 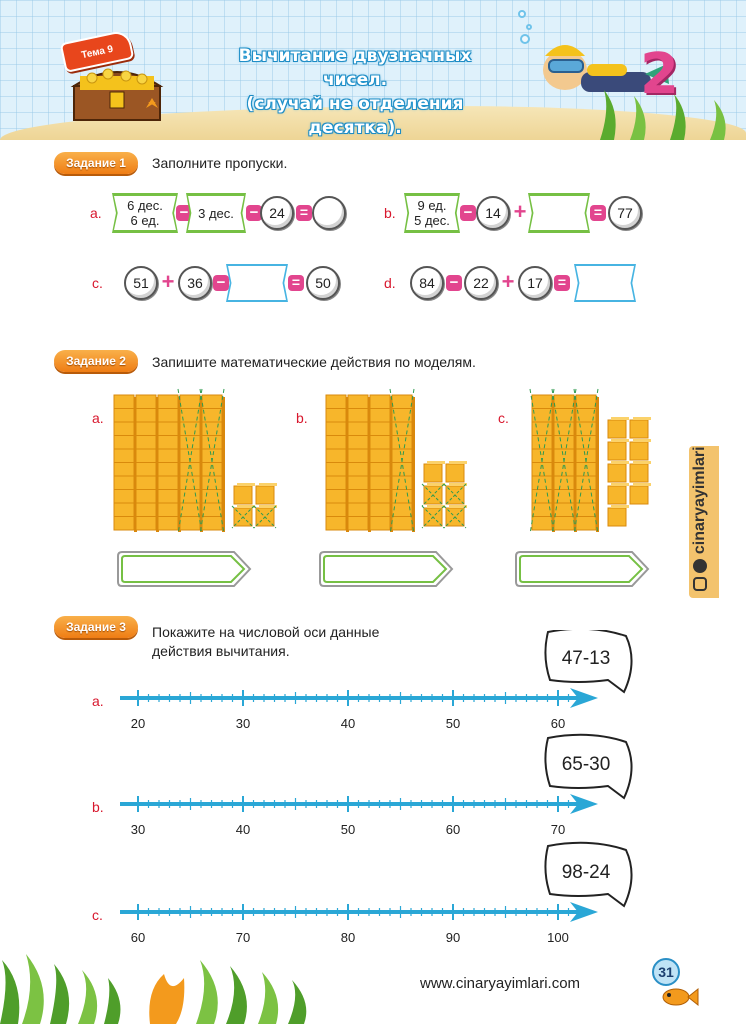 I want to click on expression-bubble: 47-13, so click(x=588, y=662).